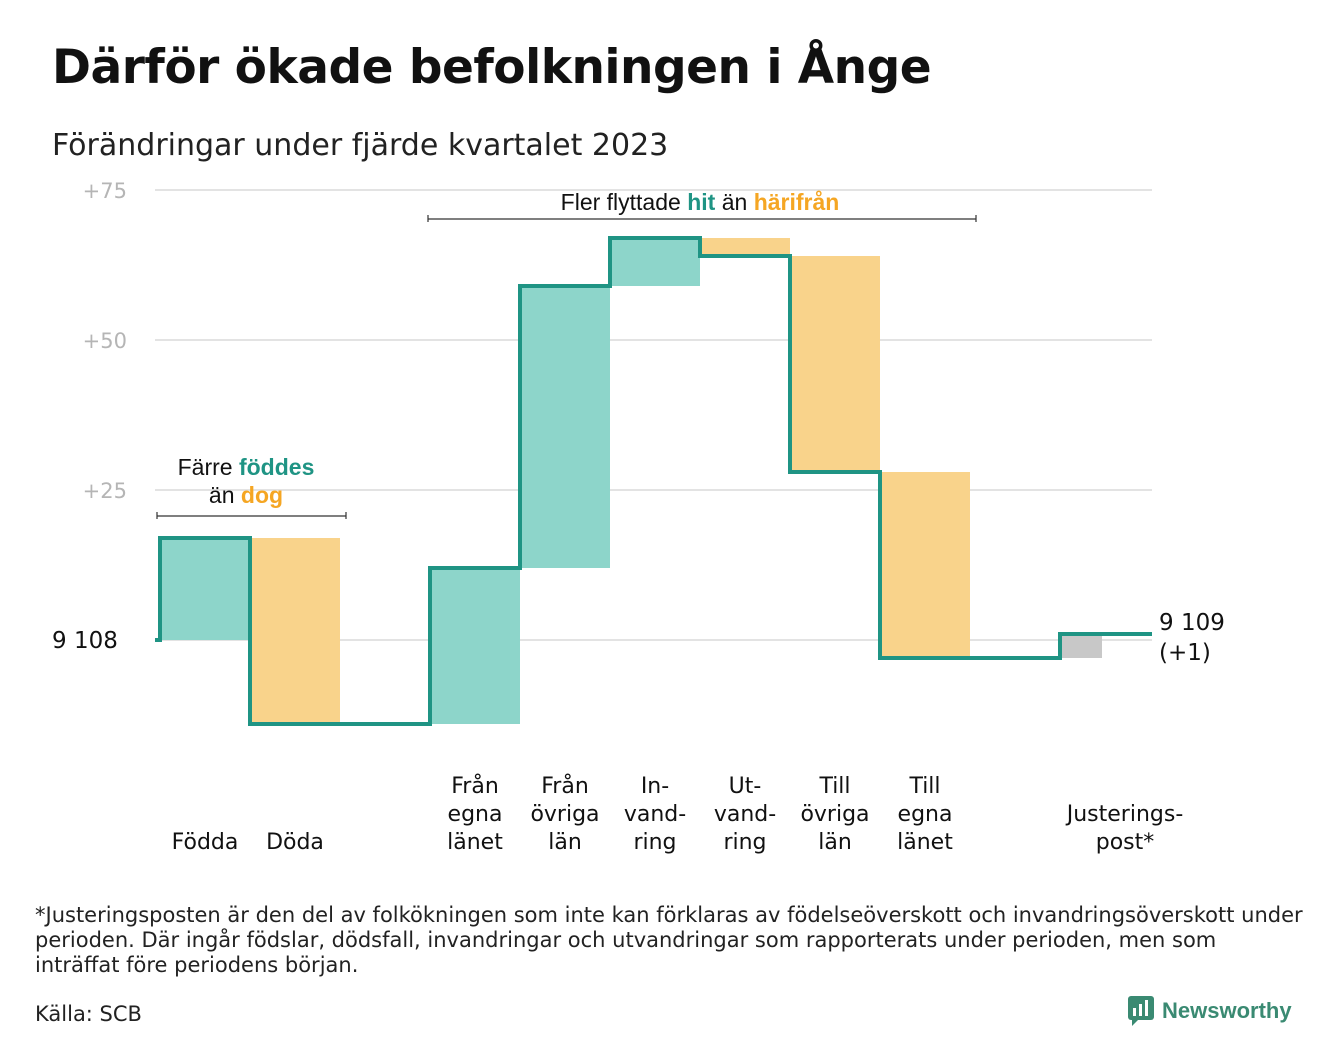  Describe the element at coordinates (205, 842) in the screenshot. I see `category-label: Födda` at that location.